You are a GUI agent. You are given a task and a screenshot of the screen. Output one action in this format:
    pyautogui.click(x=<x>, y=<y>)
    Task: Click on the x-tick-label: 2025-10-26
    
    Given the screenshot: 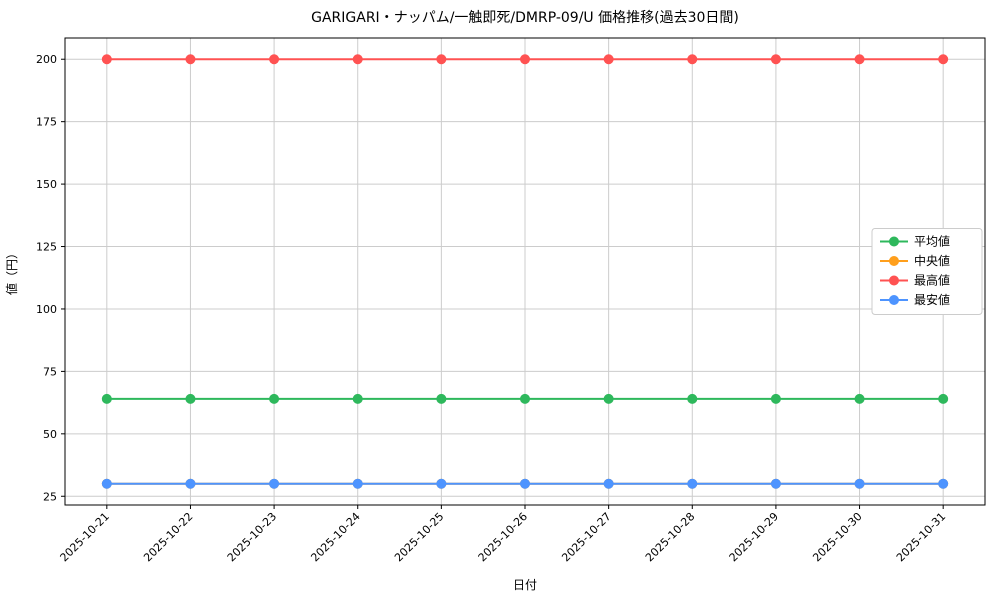 What is the action you would take?
    pyautogui.click(x=503, y=537)
    